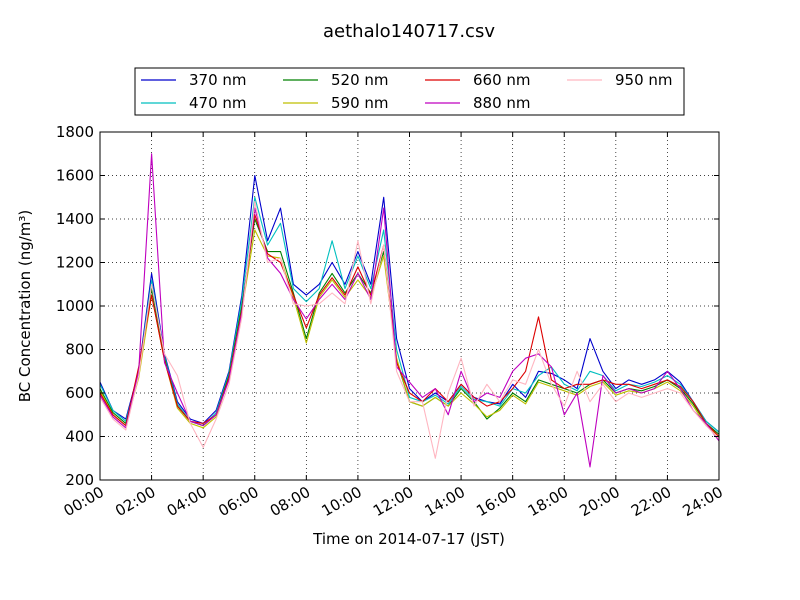  I want to click on y-tick-label: 400, so click(79, 437).